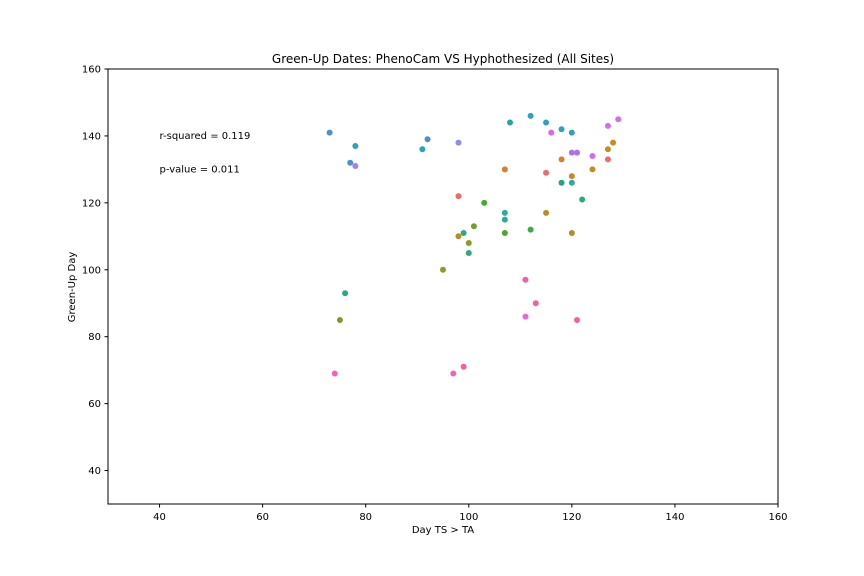  What do you see at coordinates (91, 203) in the screenshot?
I see `y-tick-label: 120` at bounding box center [91, 203].